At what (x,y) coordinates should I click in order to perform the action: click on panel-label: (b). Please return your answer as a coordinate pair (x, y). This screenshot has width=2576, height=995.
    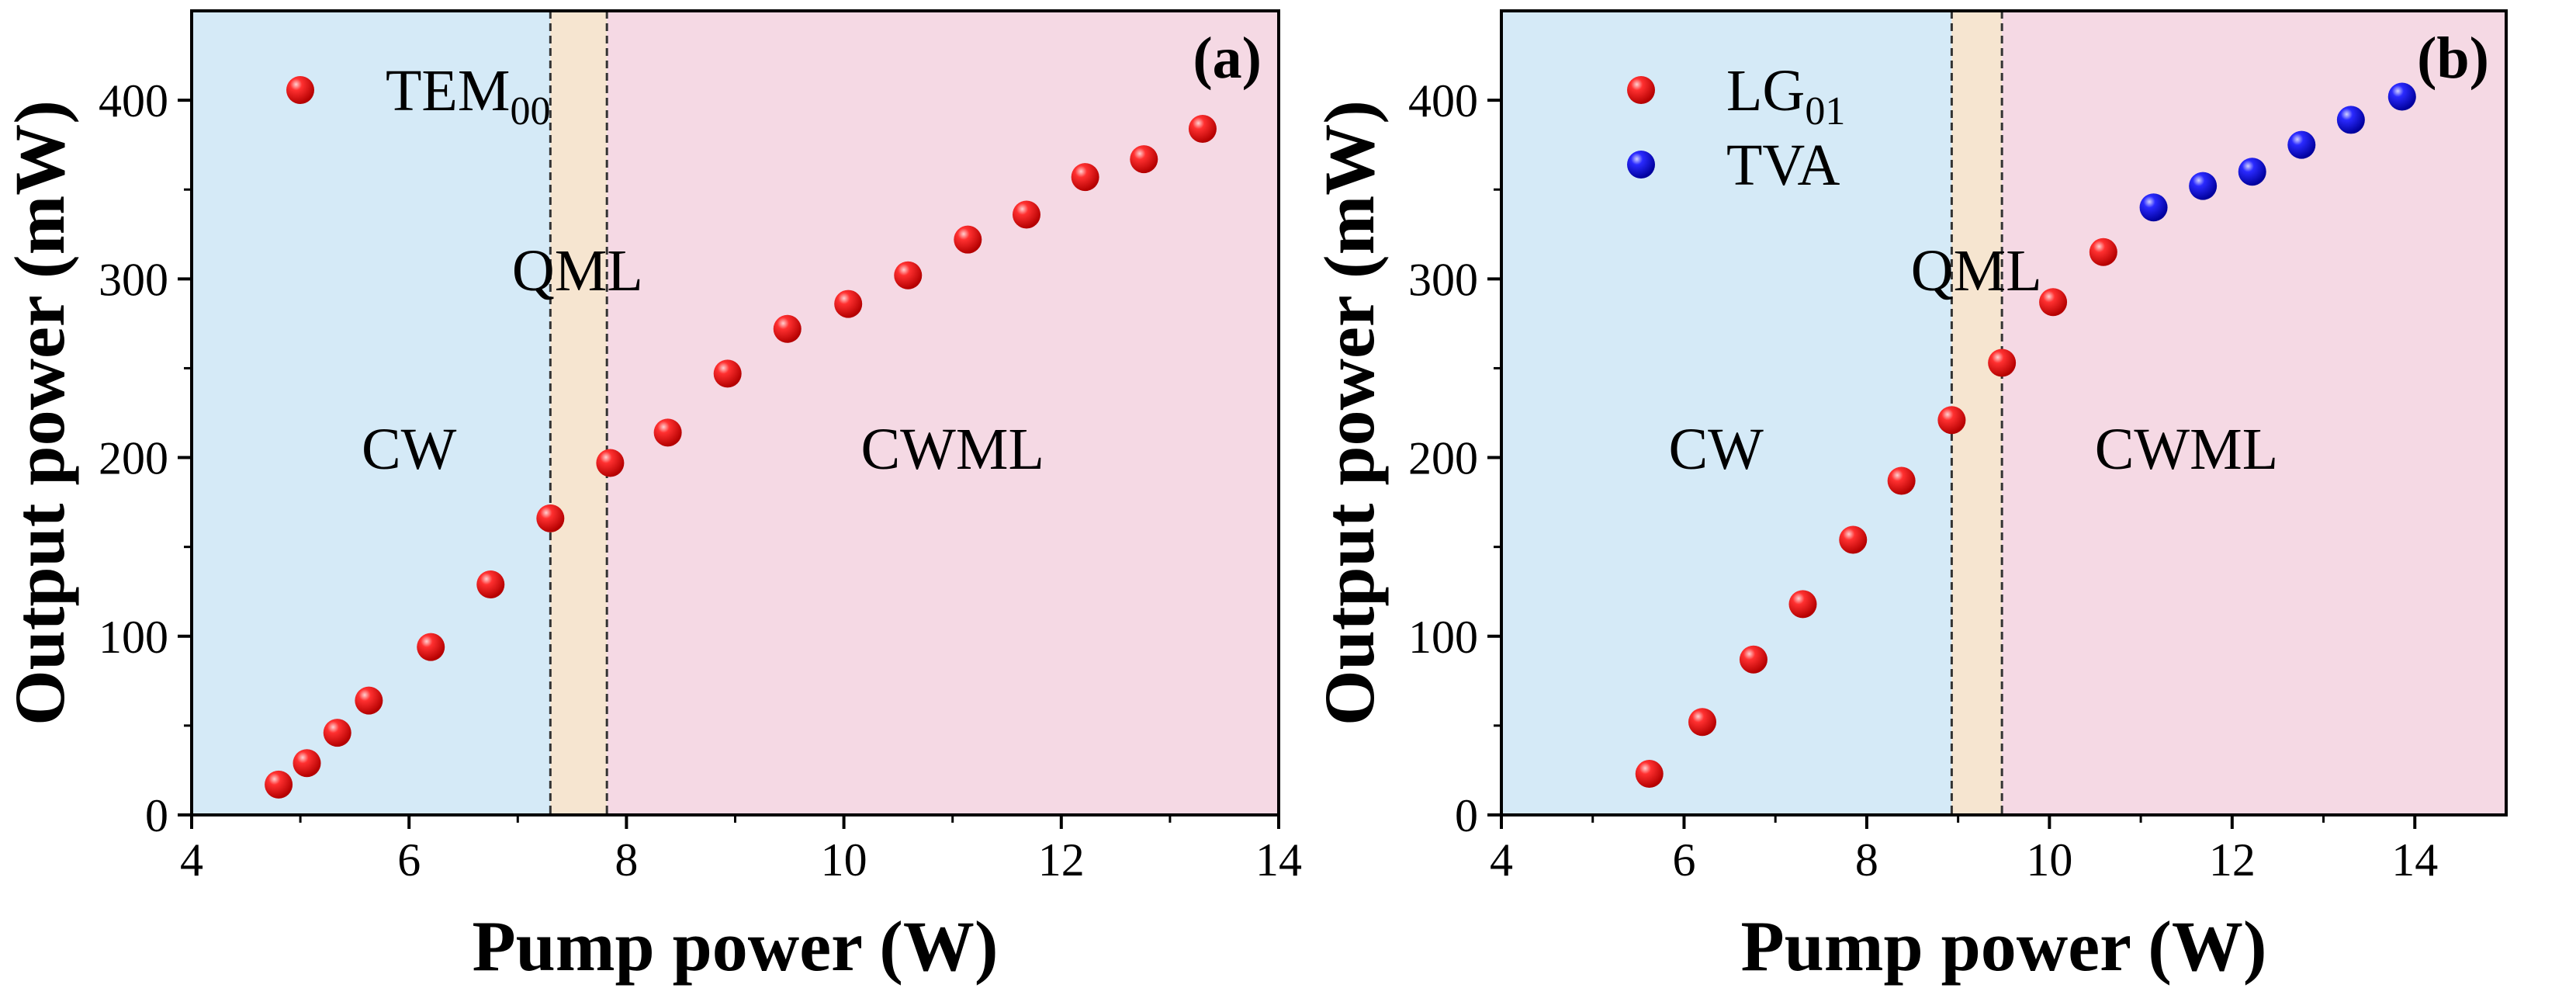
    Looking at the image, I should click on (2453, 58).